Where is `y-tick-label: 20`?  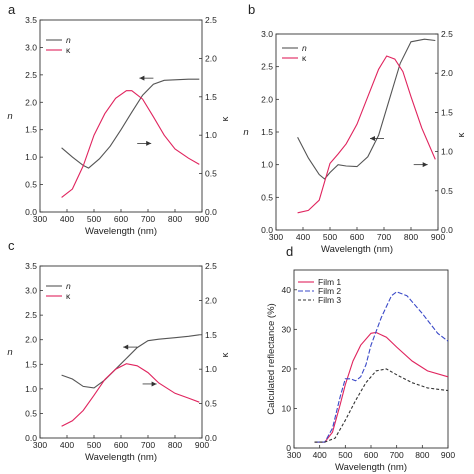 y-tick-label: 20 is located at coordinates (287, 369).